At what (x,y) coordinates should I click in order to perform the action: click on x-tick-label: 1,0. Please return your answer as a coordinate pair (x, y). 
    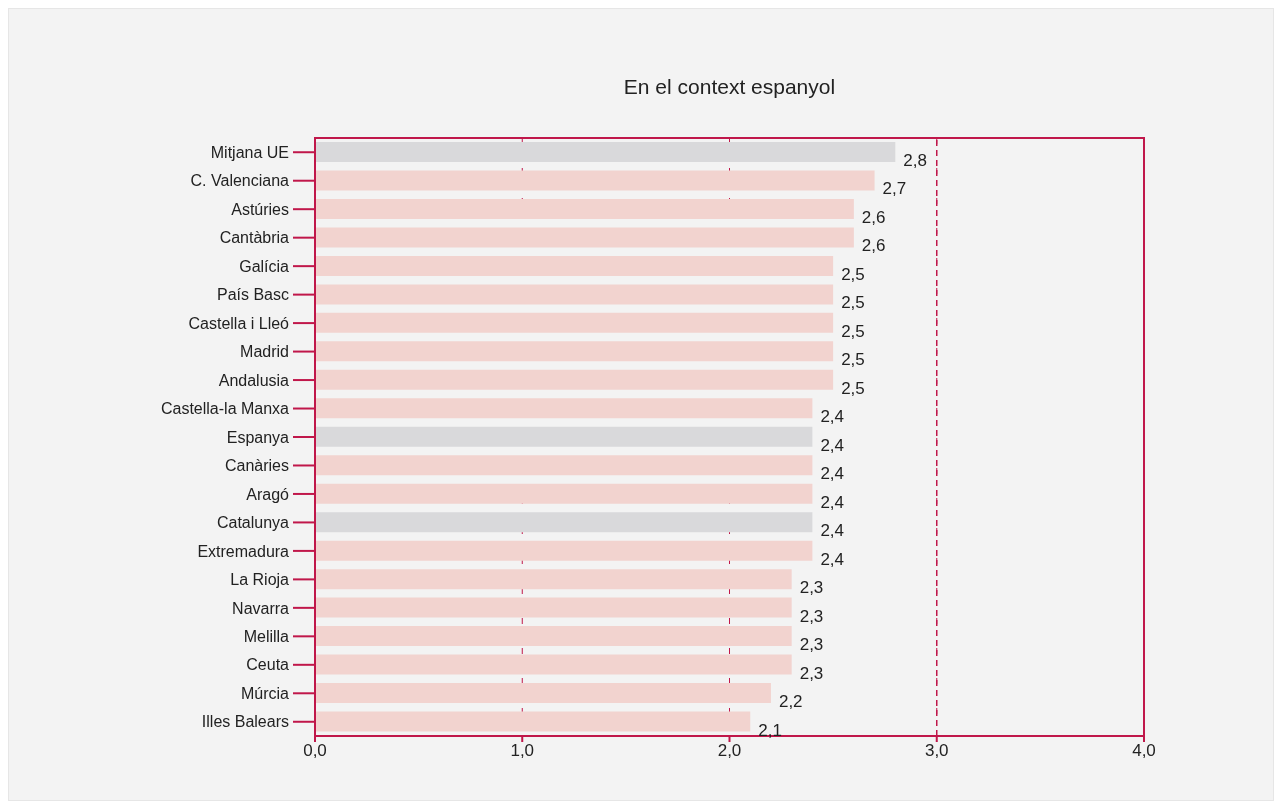
    Looking at the image, I should click on (522, 751).